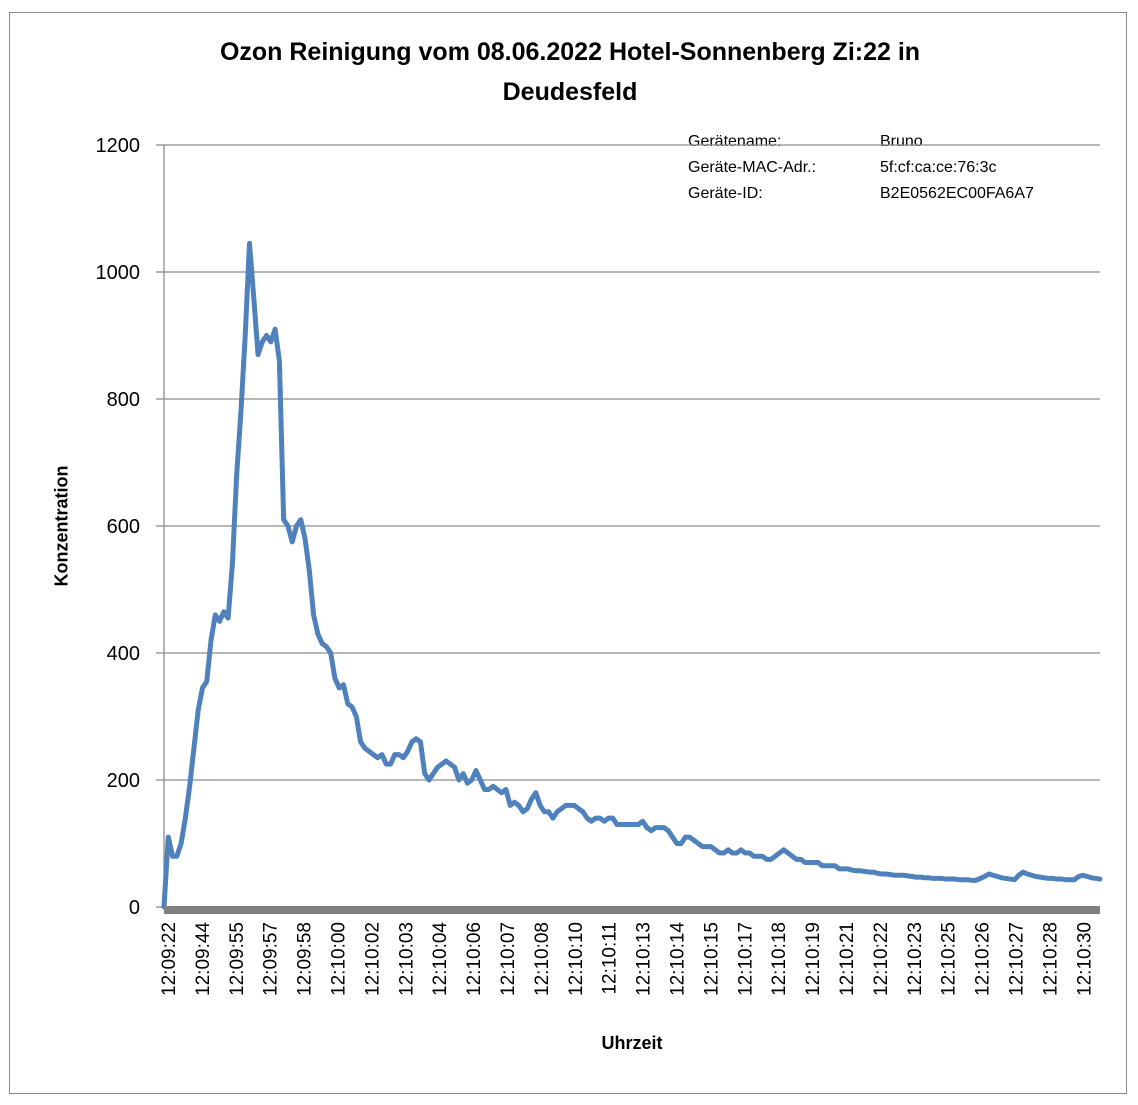 Image resolution: width=1138 pixels, height=1105 pixels. I want to click on x-tick-label: 12:10:03, so click(406, 959).